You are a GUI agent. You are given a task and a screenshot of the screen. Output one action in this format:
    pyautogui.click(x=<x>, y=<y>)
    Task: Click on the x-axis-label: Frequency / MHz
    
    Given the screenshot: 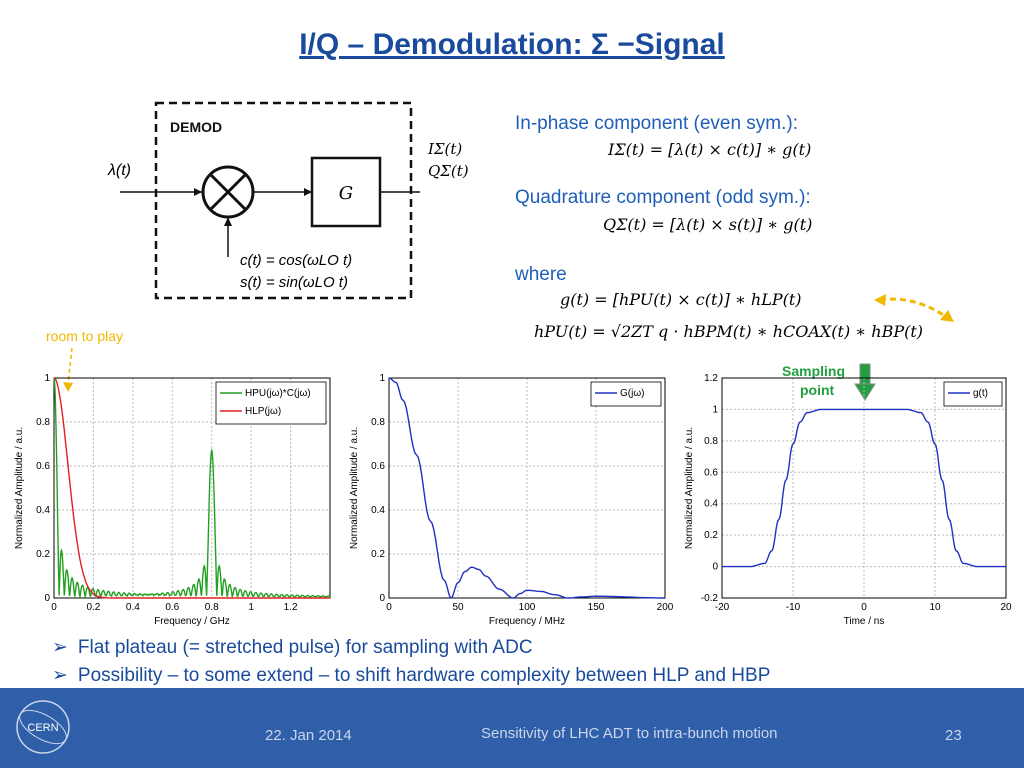 What is the action you would take?
    pyautogui.click(x=527, y=621)
    